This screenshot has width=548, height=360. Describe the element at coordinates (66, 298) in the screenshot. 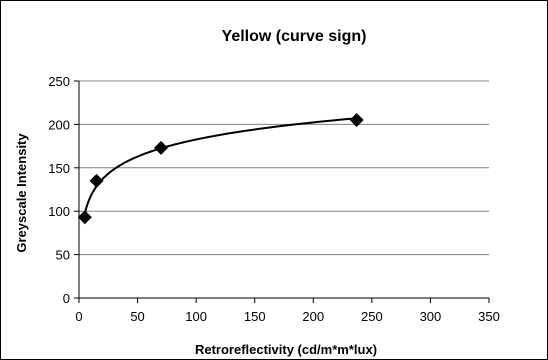

I see `y-tick-label-0: 0` at that location.